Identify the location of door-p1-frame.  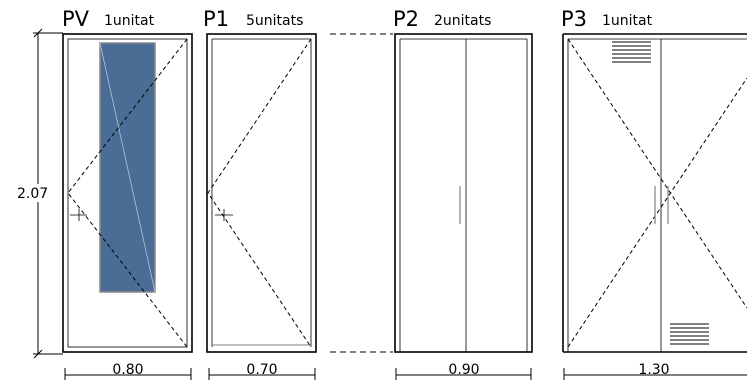
(261, 193).